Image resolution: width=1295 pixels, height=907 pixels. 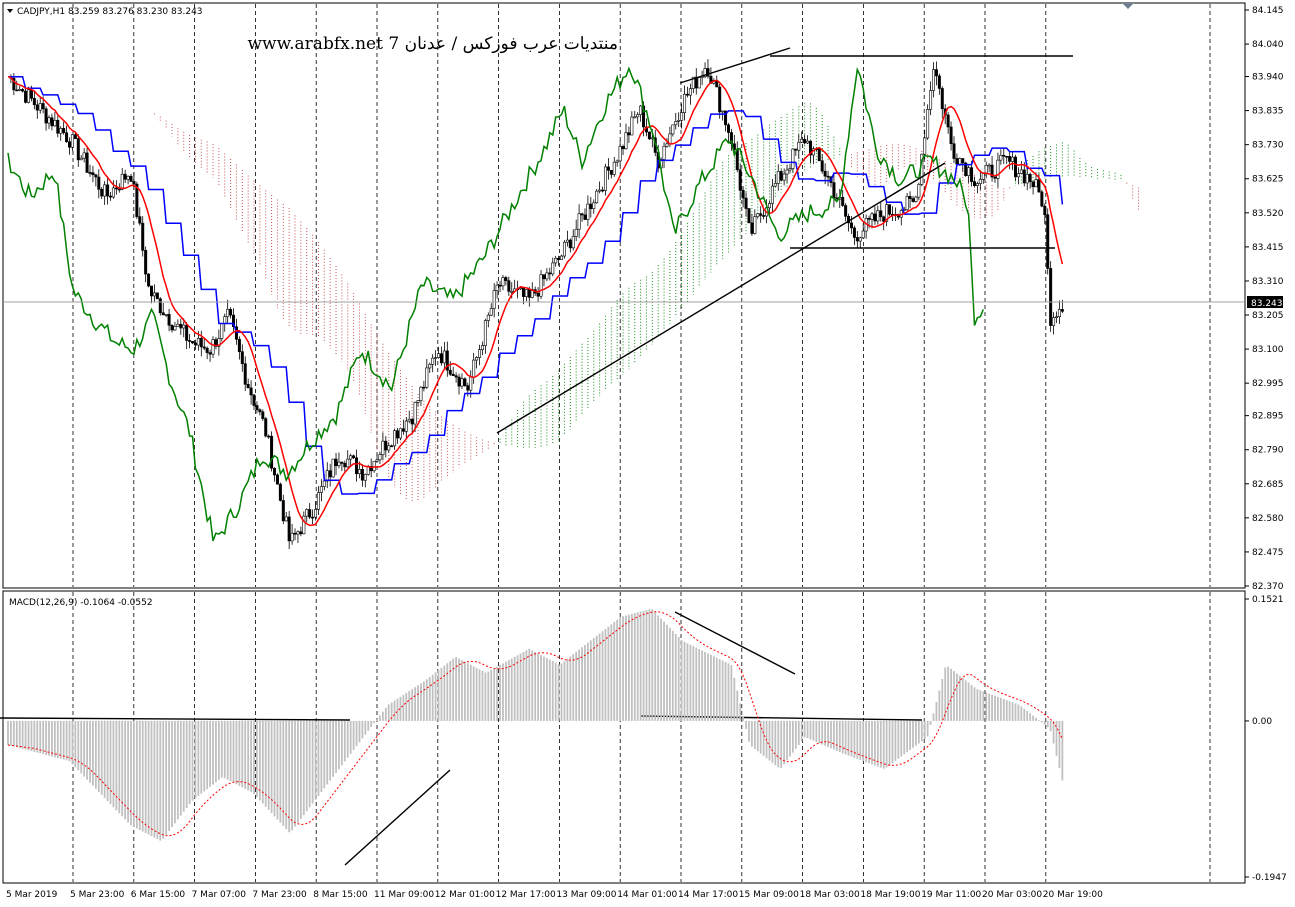 I want to click on price-tick-label: 83.730, so click(x=1268, y=146).